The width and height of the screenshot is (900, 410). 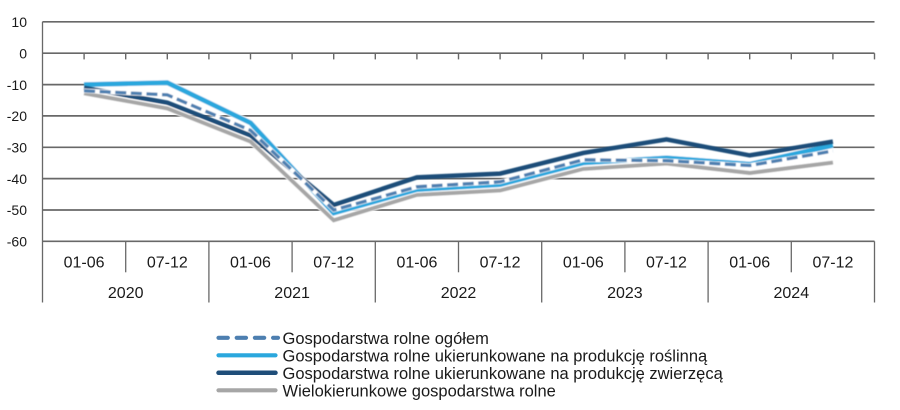 What do you see at coordinates (419, 391) in the screenshot?
I see `svg-text:Wielokierunkowe gospodarstwa r: Wielokierunkowe gospodarstwa rolne` at bounding box center [419, 391].